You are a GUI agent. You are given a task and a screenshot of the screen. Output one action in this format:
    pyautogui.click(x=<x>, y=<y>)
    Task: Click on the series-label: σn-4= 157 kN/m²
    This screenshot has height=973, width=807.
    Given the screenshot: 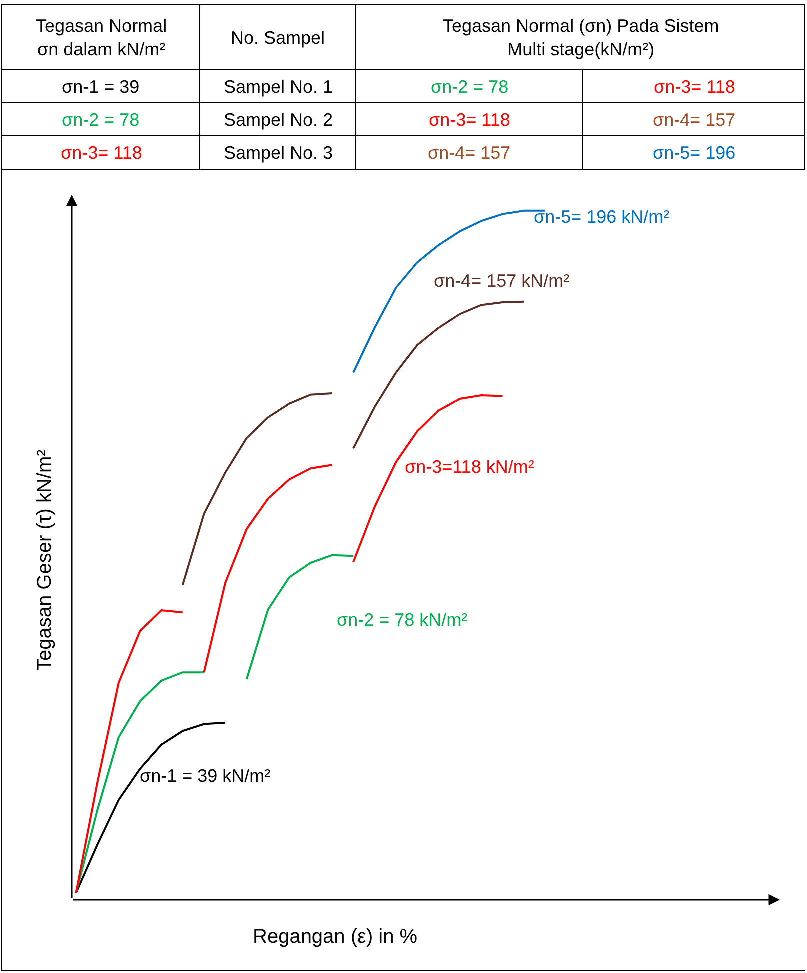 What is the action you would take?
    pyautogui.click(x=502, y=281)
    